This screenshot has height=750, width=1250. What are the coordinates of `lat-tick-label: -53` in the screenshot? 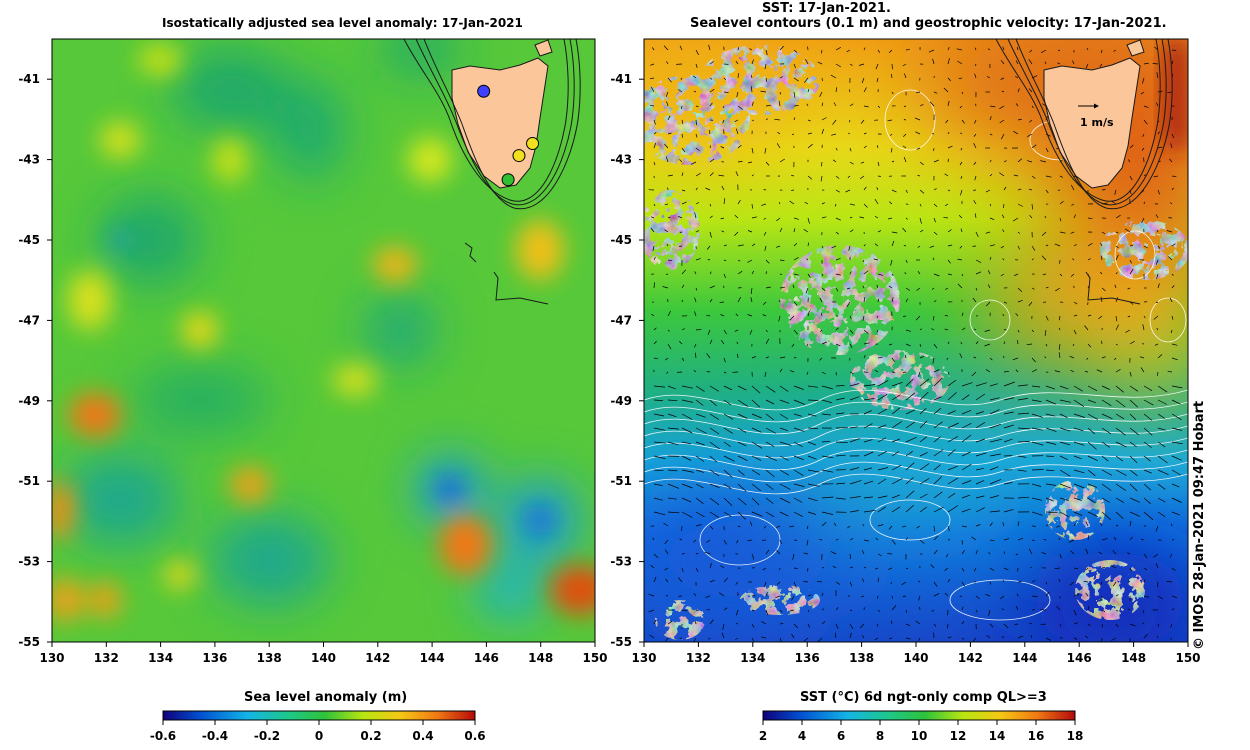 It's located at (29, 562).